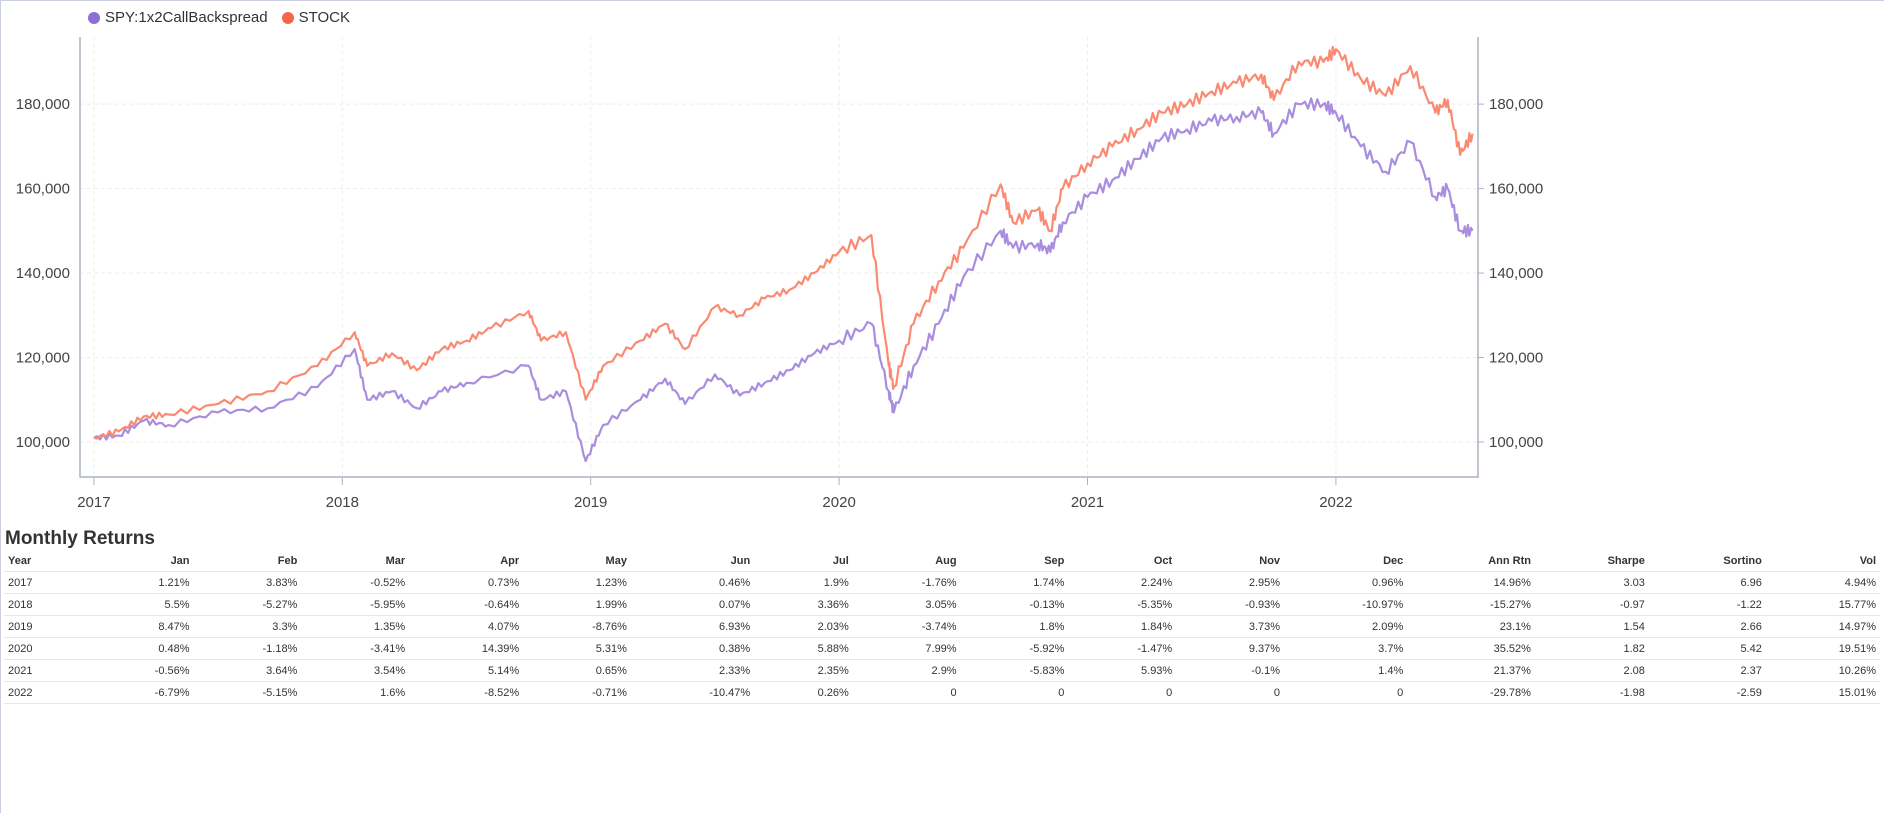 This screenshot has height=814, width=1885. I want to click on column-header: Nov, so click(1230, 561).